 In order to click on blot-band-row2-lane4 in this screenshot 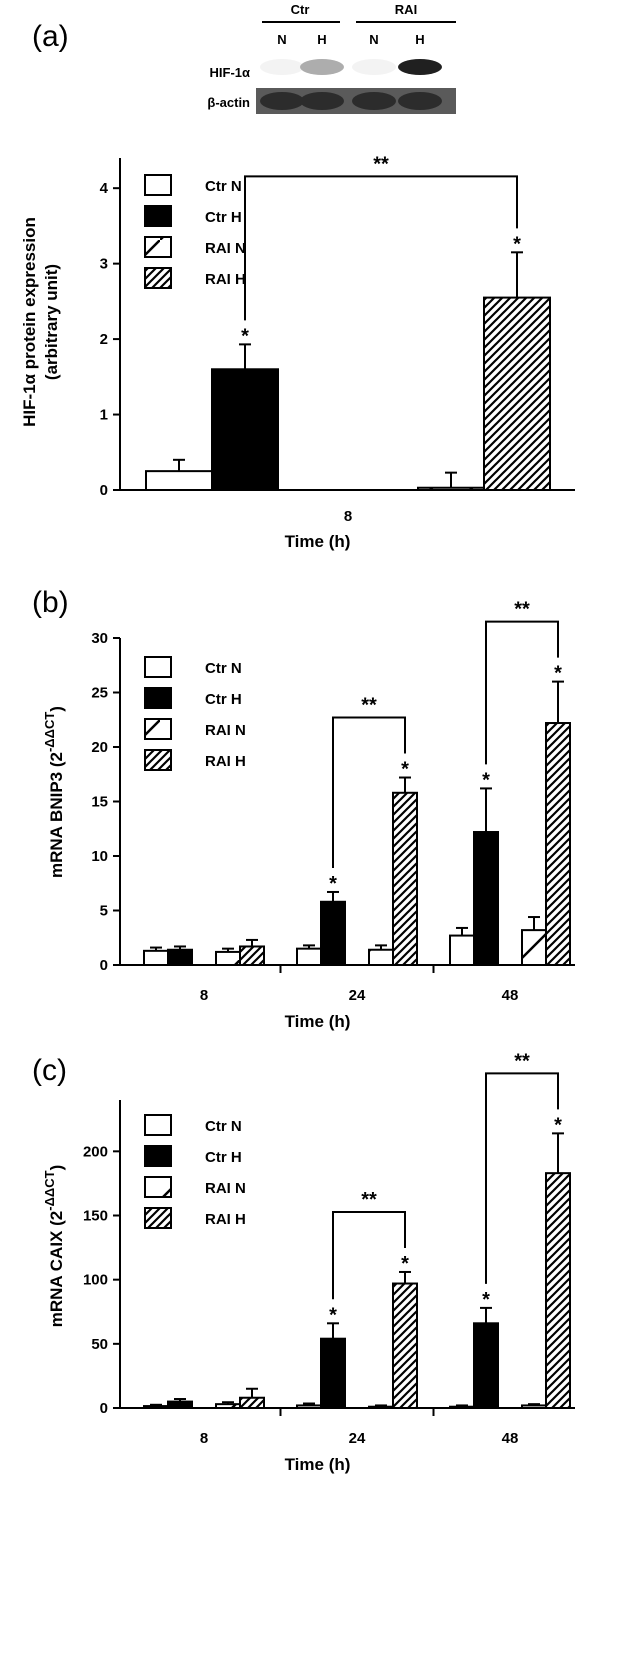, I will do `click(420, 101)`.